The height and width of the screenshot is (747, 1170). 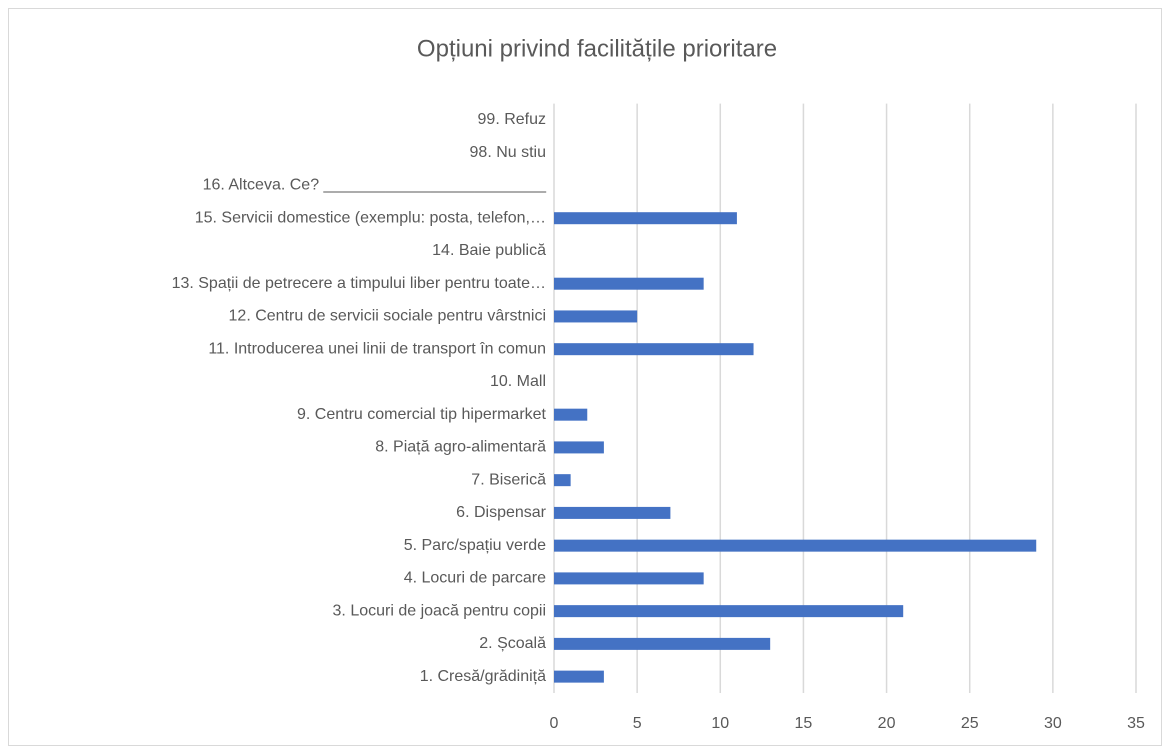 I want to click on x-tick-label: 15, so click(x=804, y=723).